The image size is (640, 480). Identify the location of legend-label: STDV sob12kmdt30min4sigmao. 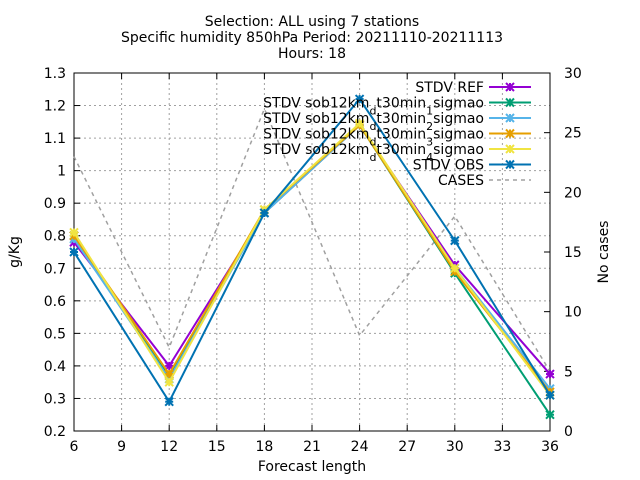
(373, 153).